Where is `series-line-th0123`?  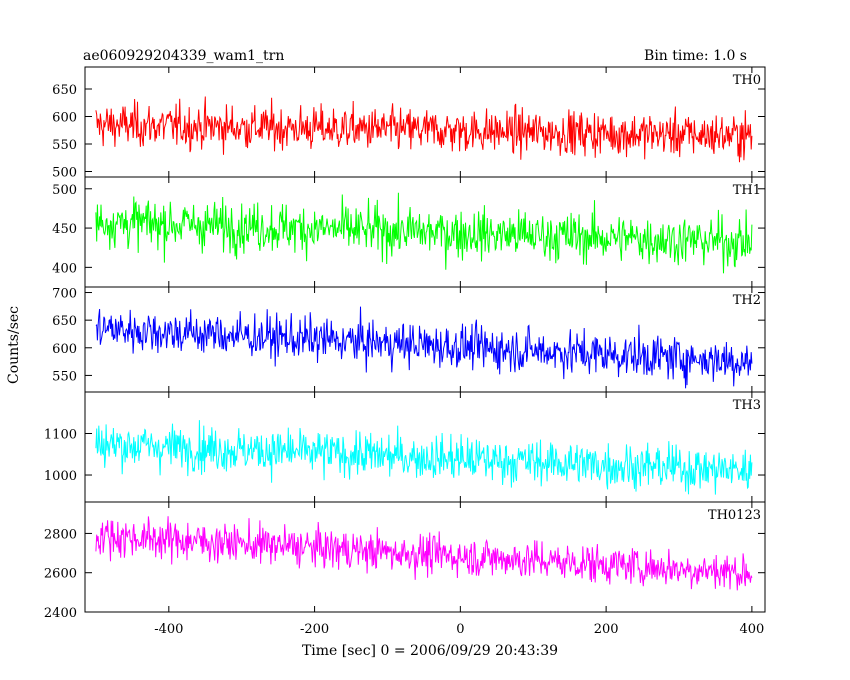
series-line-th0123 is located at coordinates (424, 553).